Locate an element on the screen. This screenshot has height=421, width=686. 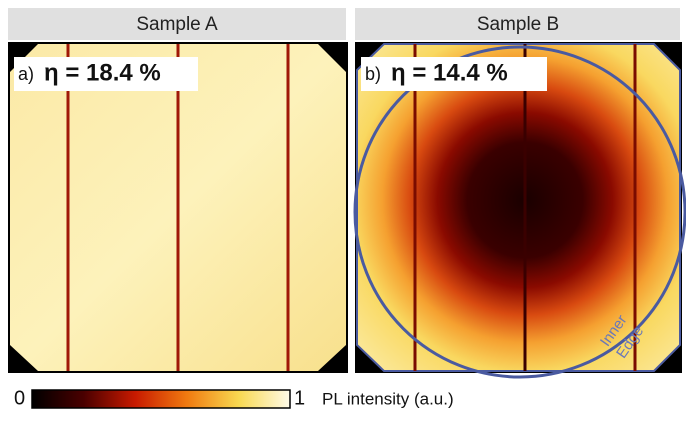
panel-label: b) is located at coordinates (373, 74).